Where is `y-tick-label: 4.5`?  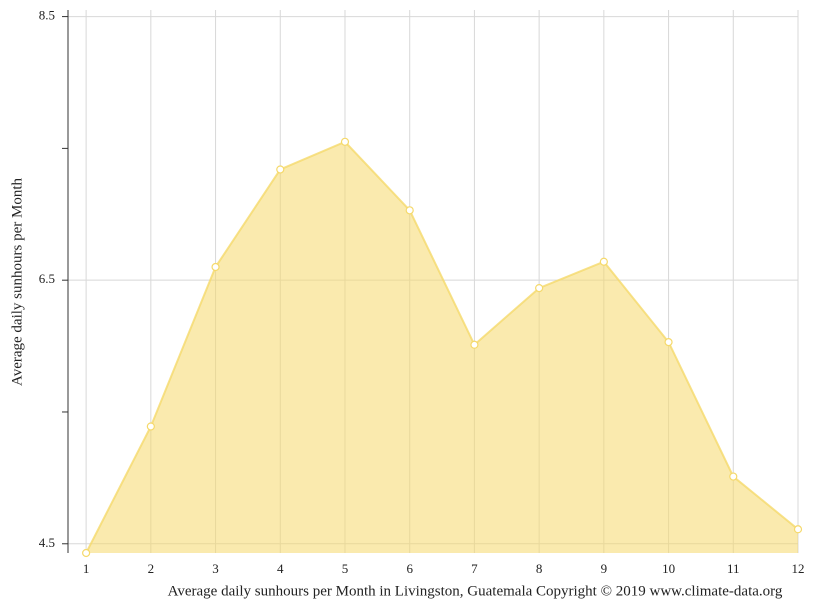
y-tick-label: 4.5 is located at coordinates (47, 542).